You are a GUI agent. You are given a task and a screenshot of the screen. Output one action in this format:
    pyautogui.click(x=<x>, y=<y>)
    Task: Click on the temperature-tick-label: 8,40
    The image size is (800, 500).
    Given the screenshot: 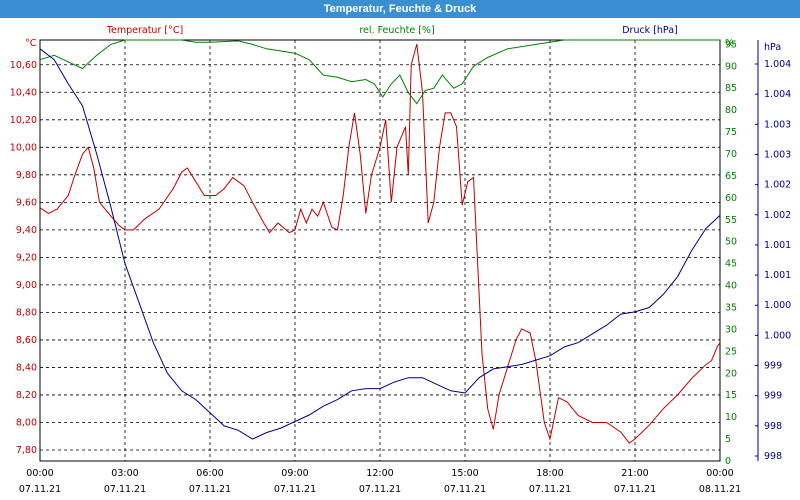 What is the action you would take?
    pyautogui.click(x=26, y=367)
    